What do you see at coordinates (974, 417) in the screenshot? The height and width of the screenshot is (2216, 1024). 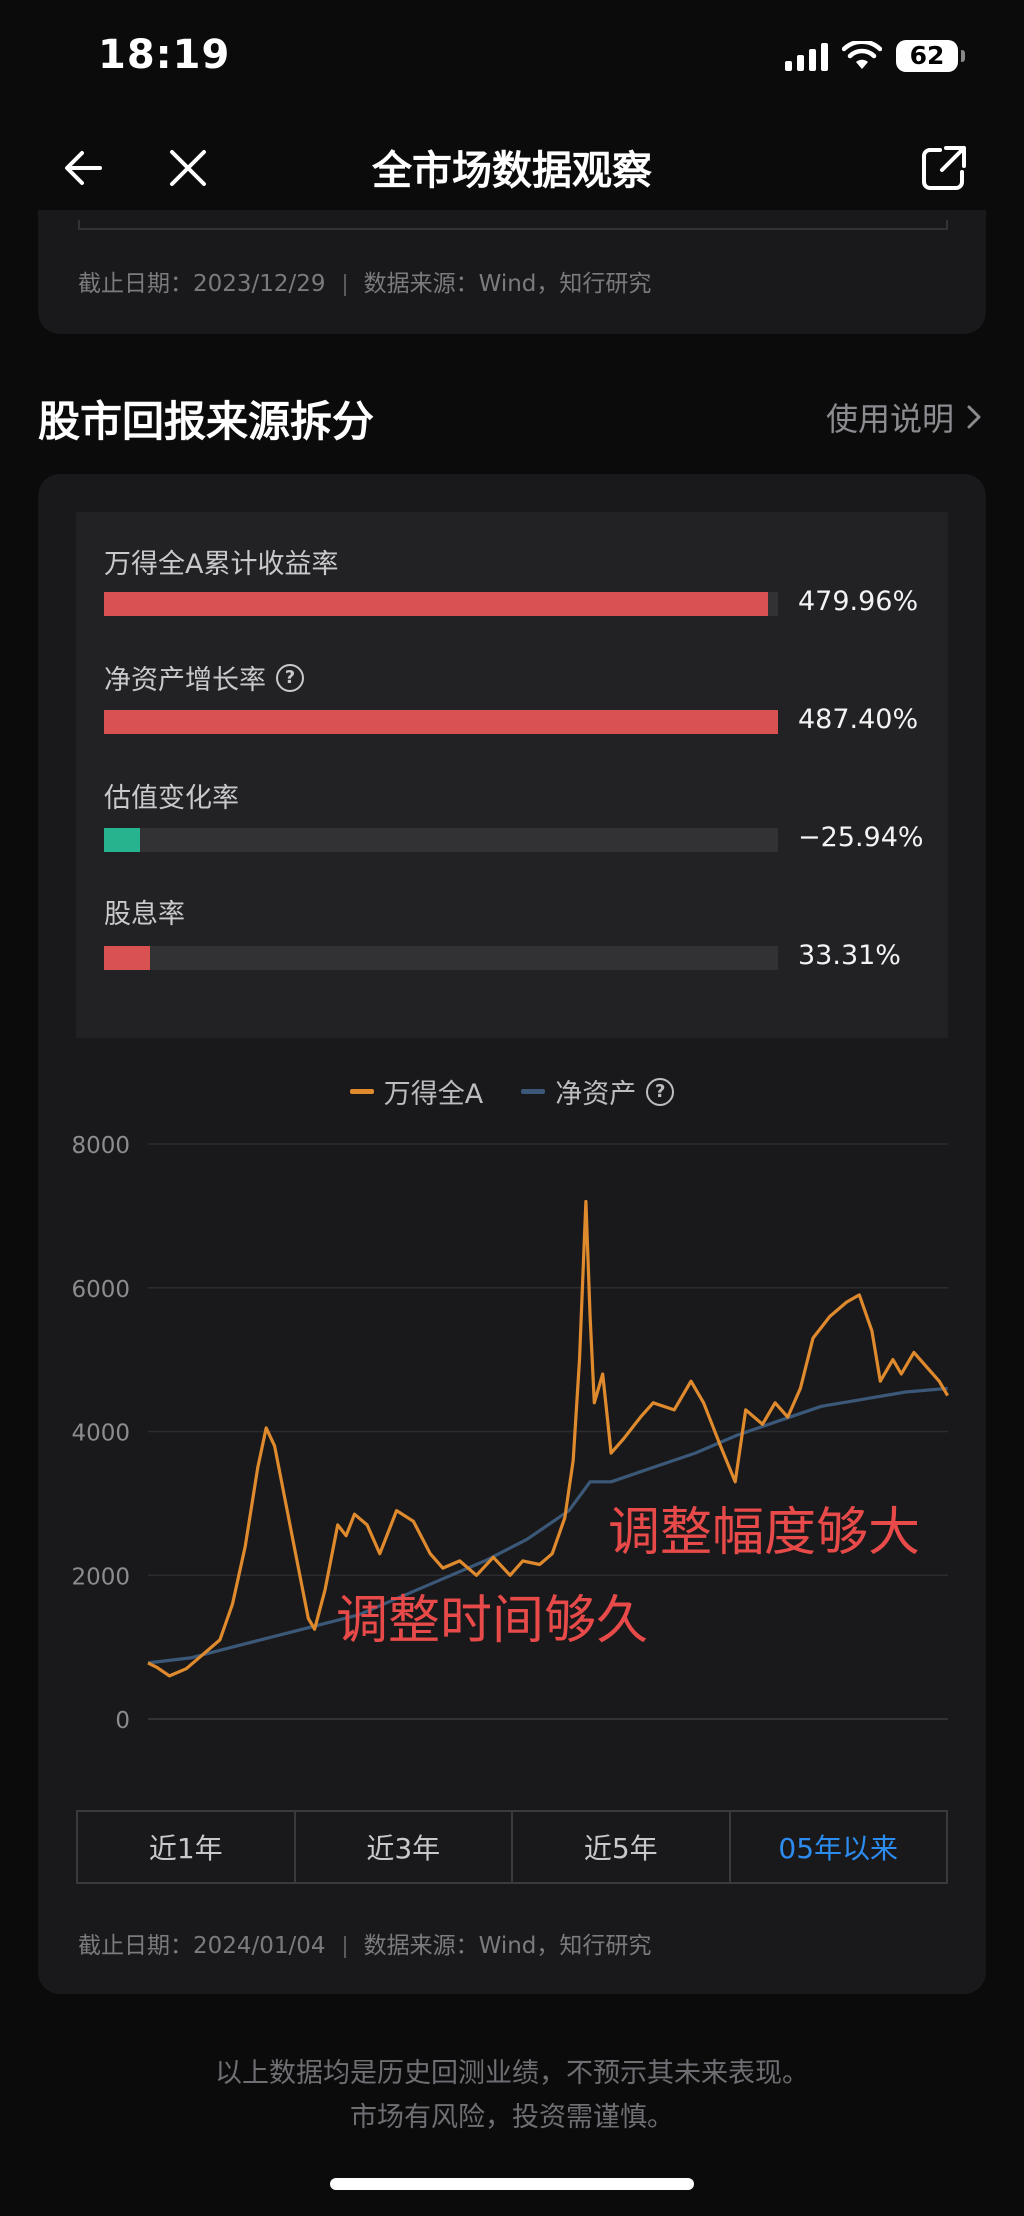 I see `chevron-right-icon` at bounding box center [974, 417].